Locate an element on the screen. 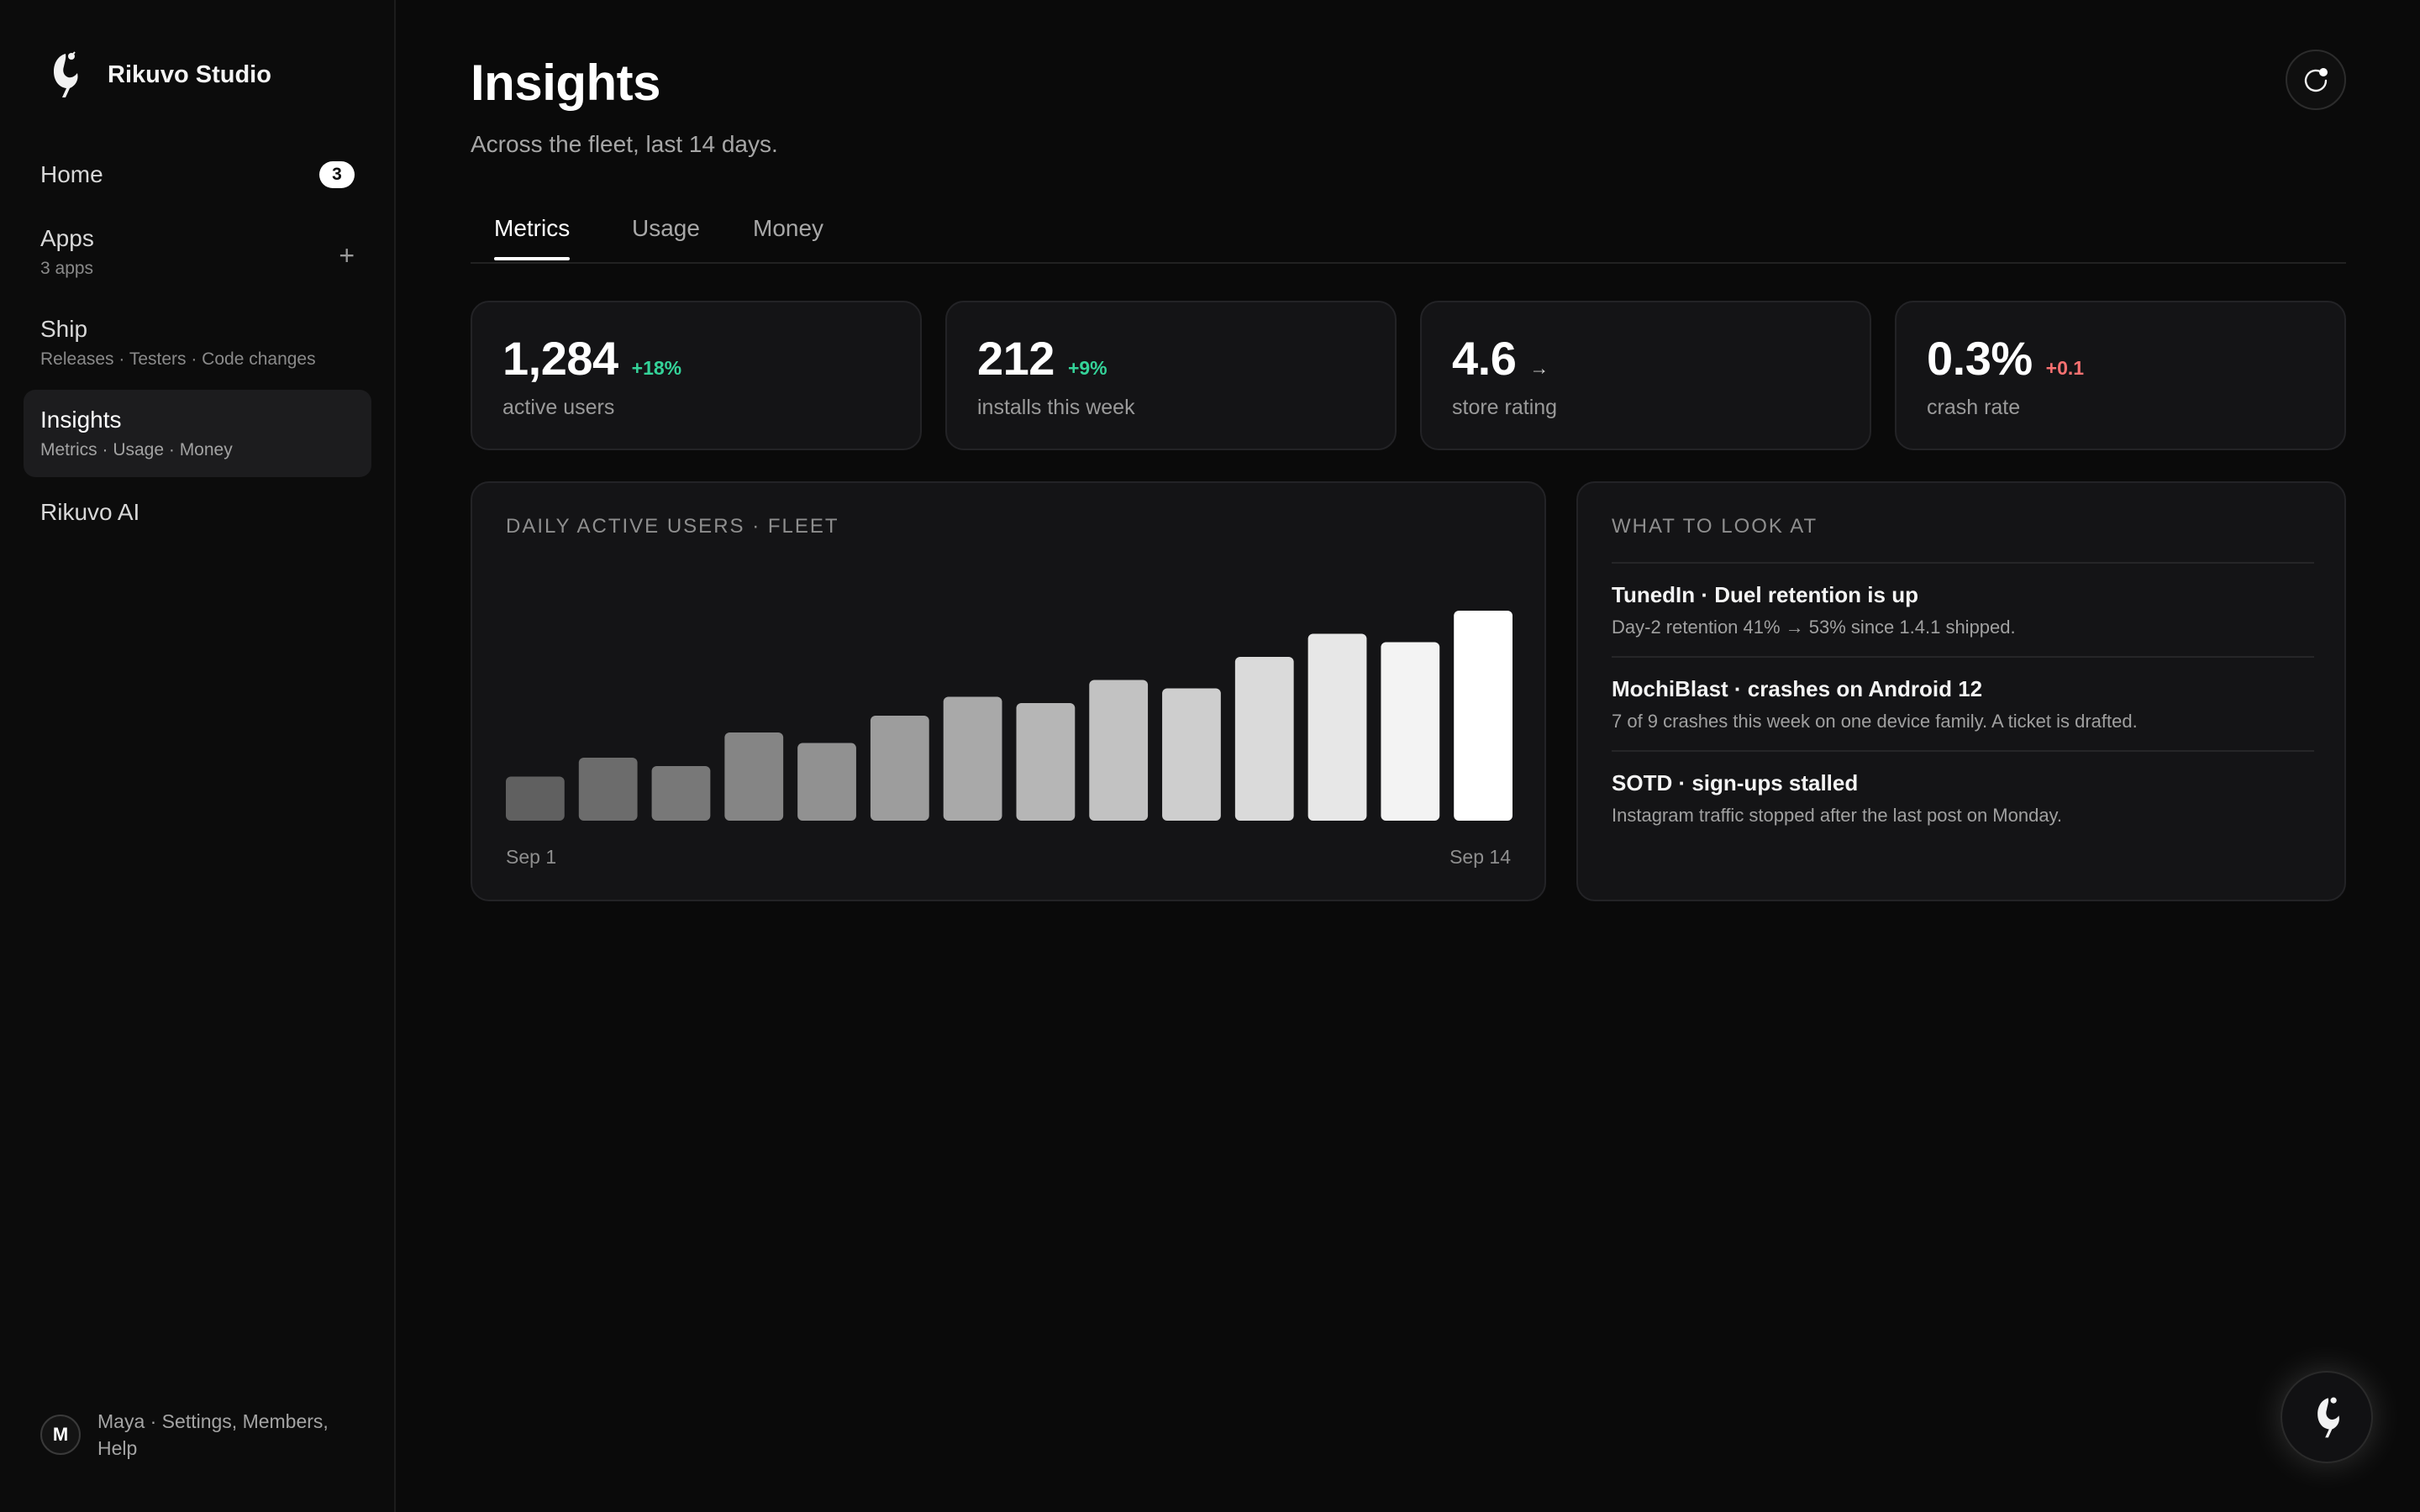 This screenshot has width=2420, height=1512. stat-value: 212 is located at coordinates (1016, 358).